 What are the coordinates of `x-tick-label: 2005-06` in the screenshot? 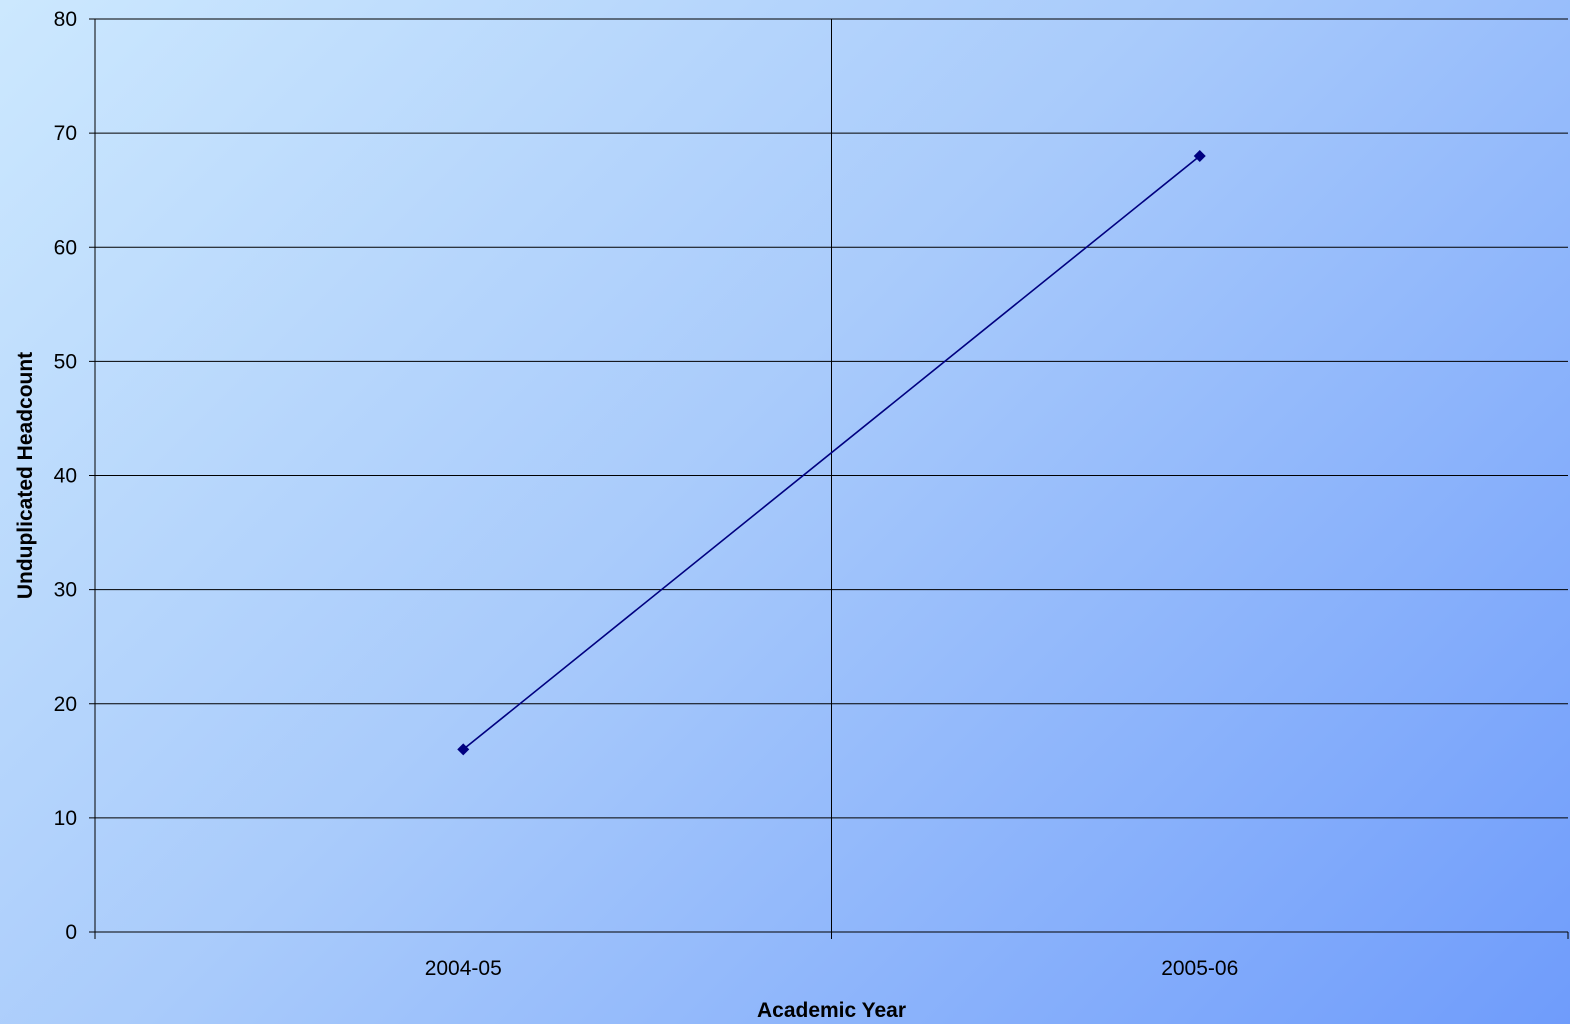 It's located at (1199, 968).